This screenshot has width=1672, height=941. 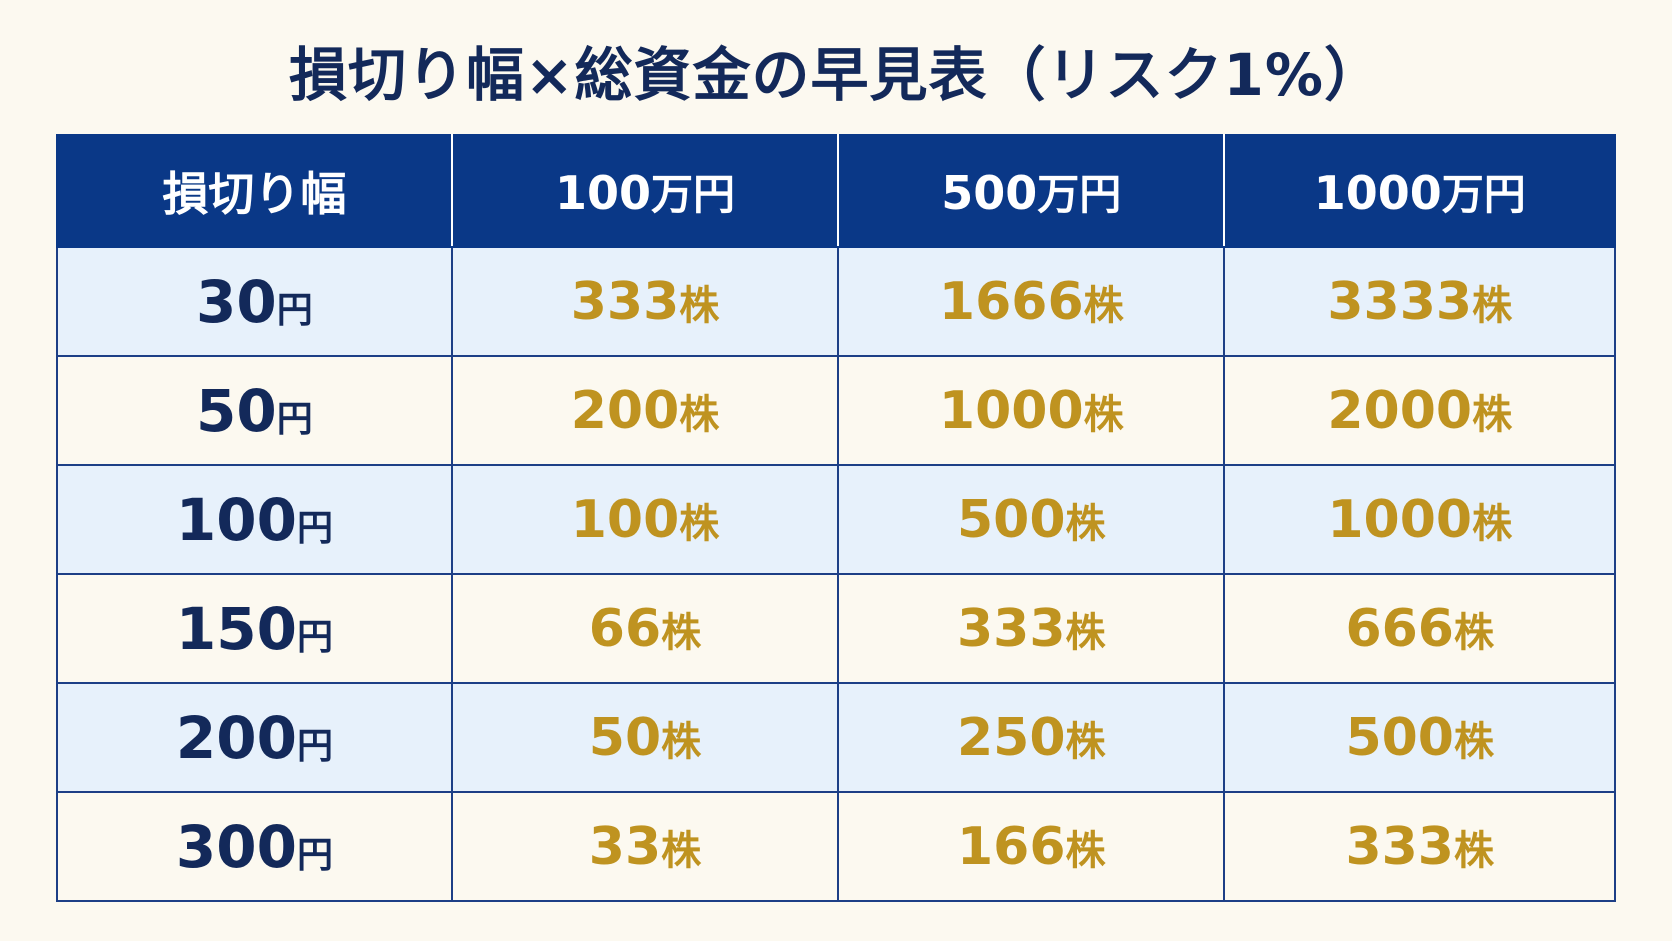 I want to click on stop-width-cell: 50円, so click(x=254, y=410).